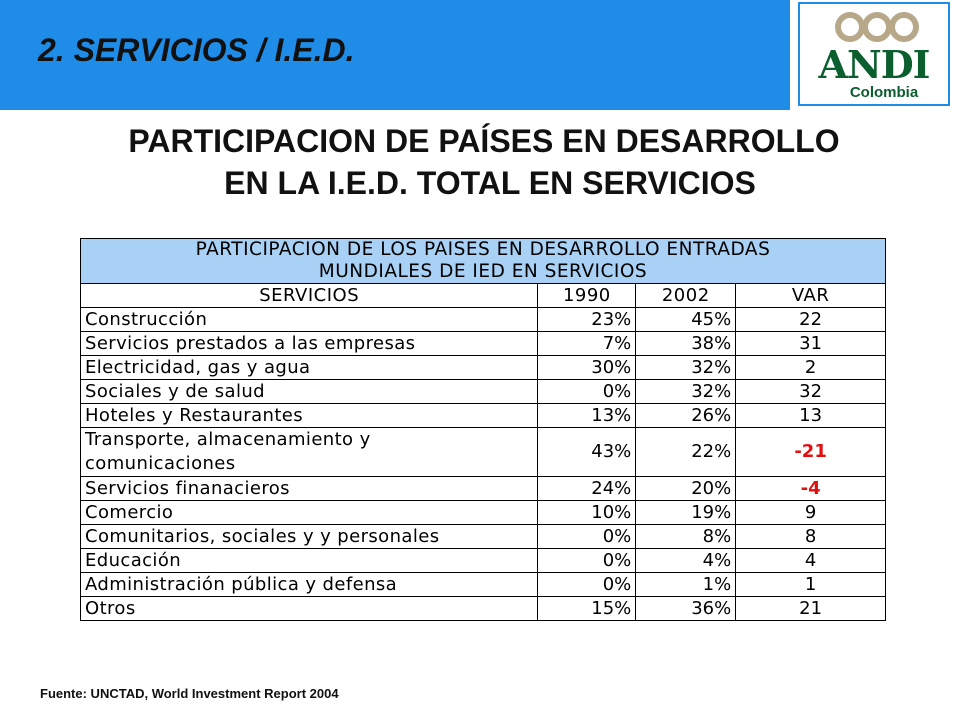 The image size is (960, 720). What do you see at coordinates (810, 512) in the screenshot?
I see `variation-cell: 9` at bounding box center [810, 512].